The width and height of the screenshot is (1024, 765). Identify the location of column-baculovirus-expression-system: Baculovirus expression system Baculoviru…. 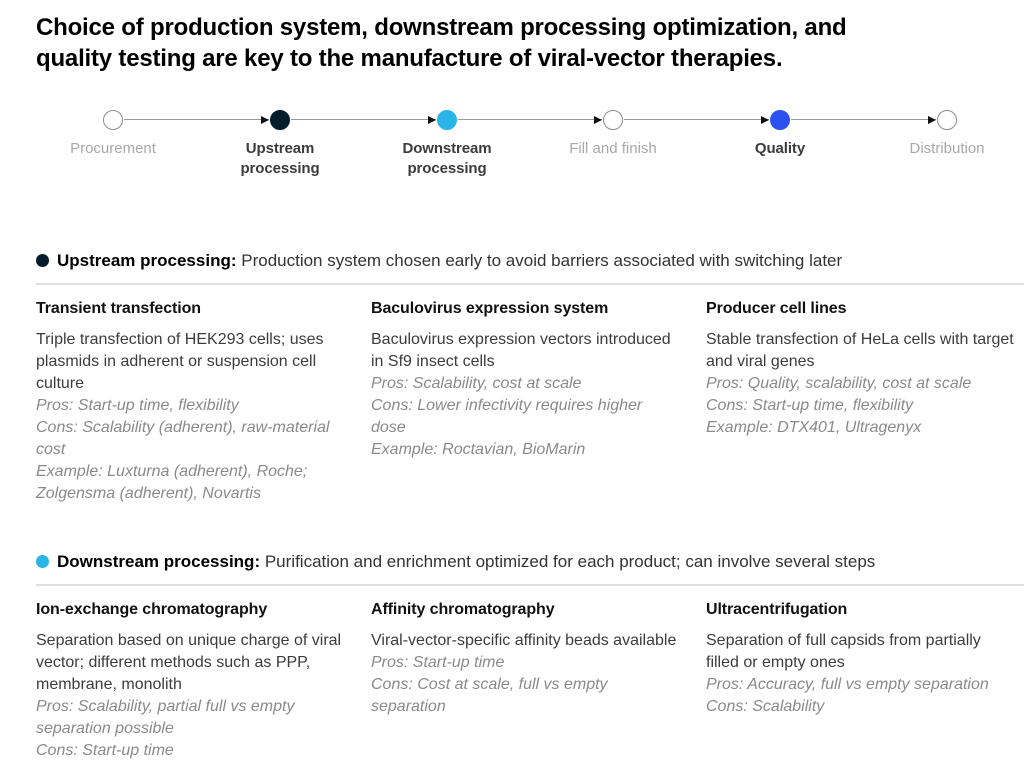
(526, 401).